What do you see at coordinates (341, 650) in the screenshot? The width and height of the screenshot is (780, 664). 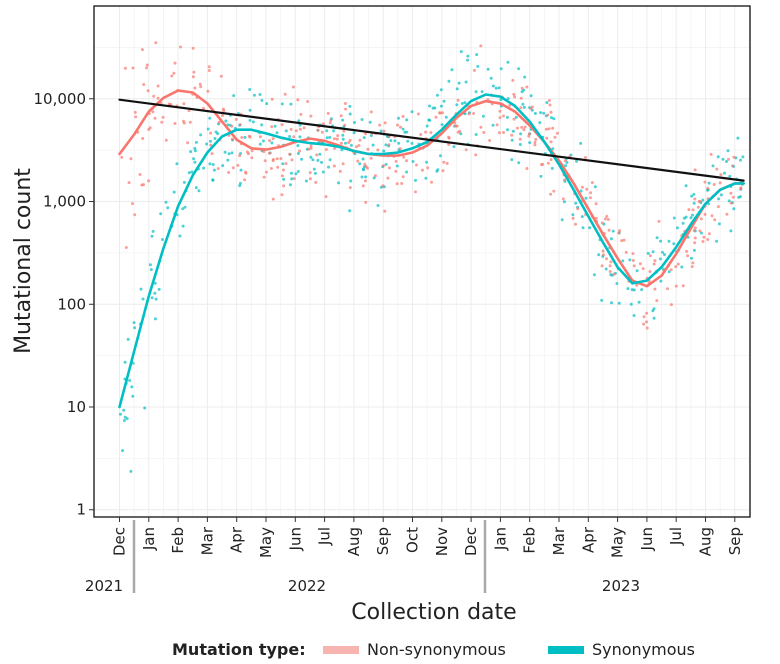 I see `legend-key-non-synonymous` at bounding box center [341, 650].